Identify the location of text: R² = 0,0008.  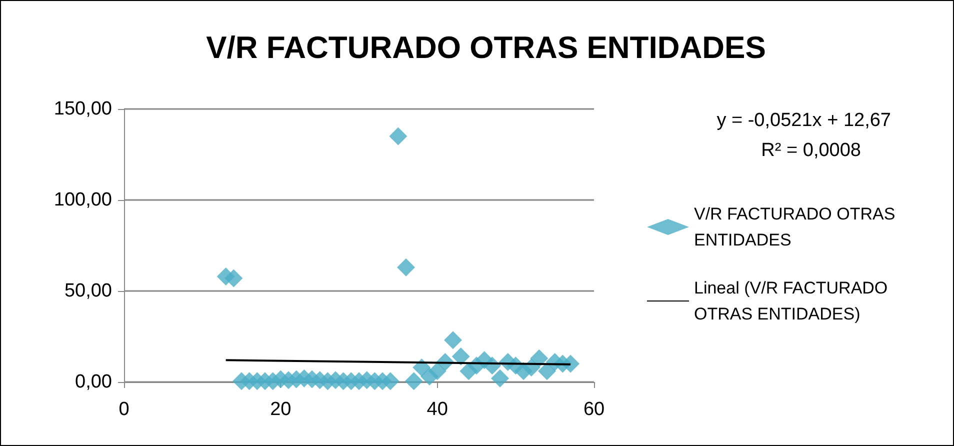
(811, 150).